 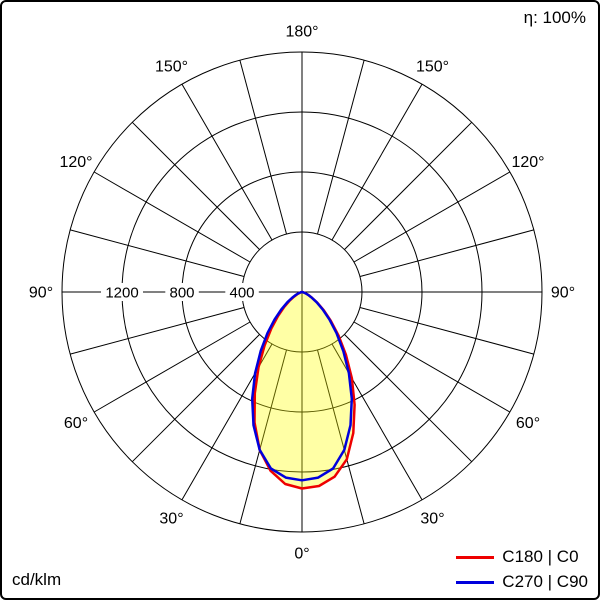 I want to click on efficiency-label: η: 100%, so click(x=554, y=17).